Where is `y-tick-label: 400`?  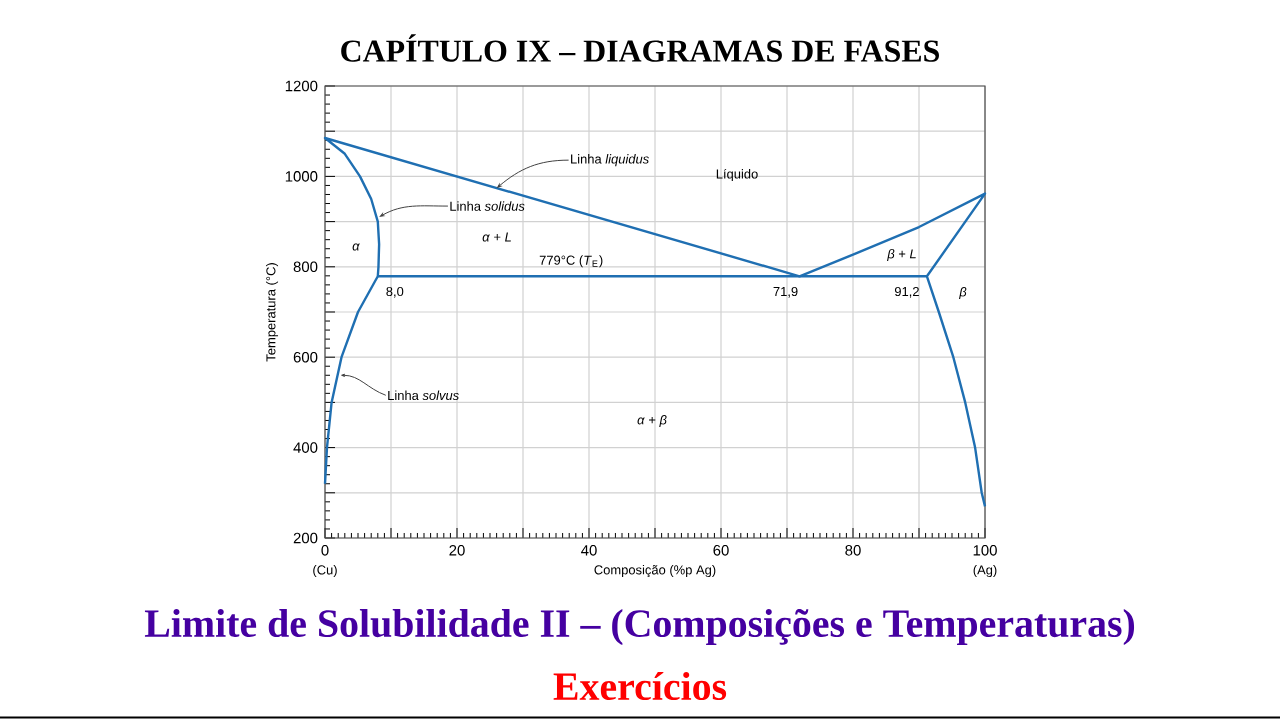
y-tick-label: 400 is located at coordinates (305, 447).